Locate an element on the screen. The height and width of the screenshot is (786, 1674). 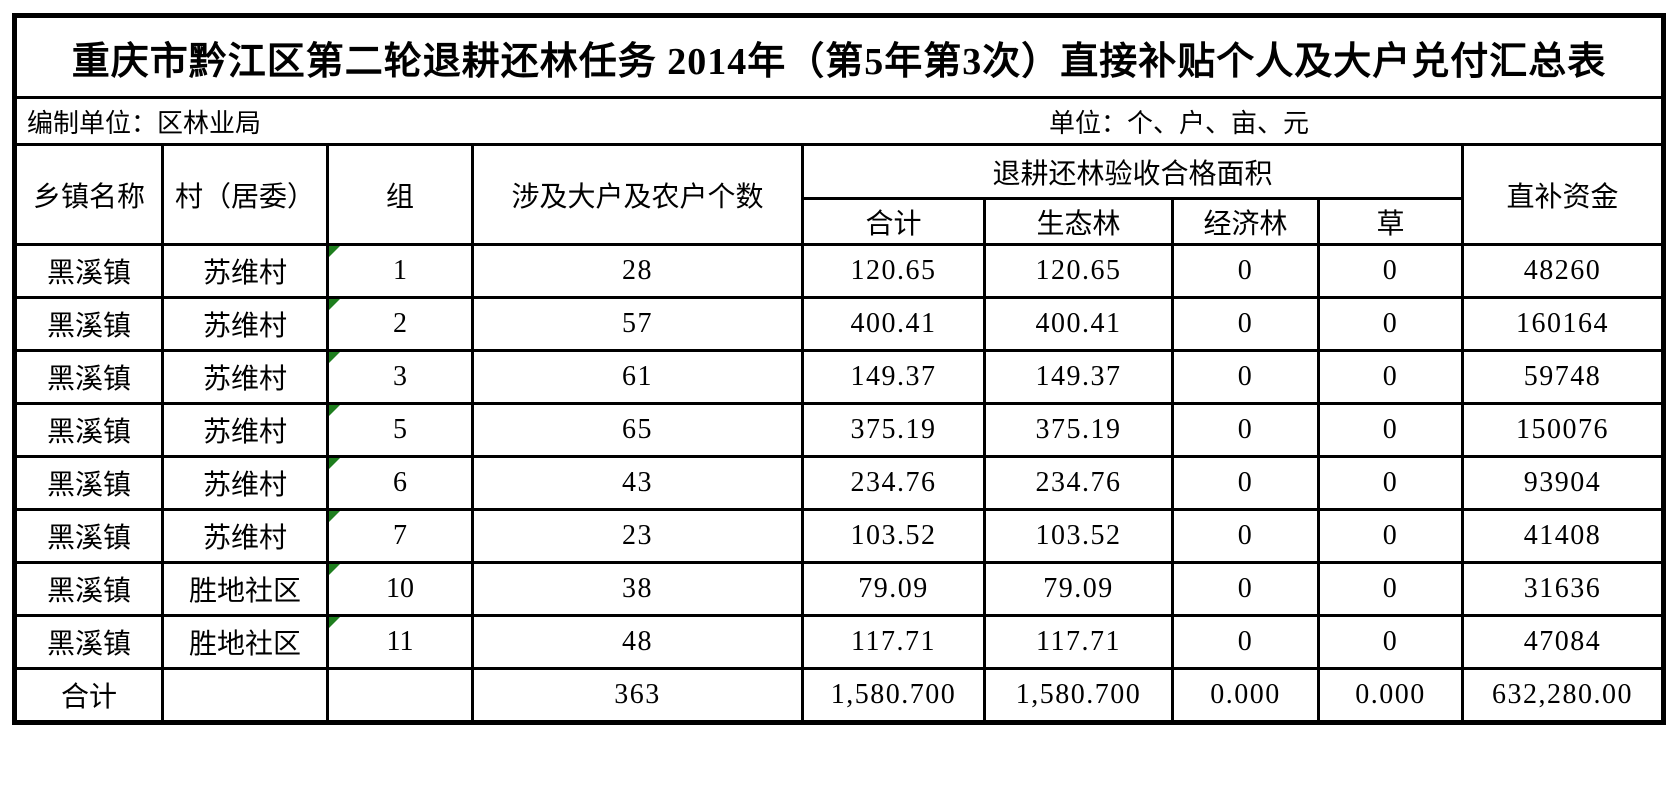
cell-group-value: 6 is located at coordinates (400, 482).